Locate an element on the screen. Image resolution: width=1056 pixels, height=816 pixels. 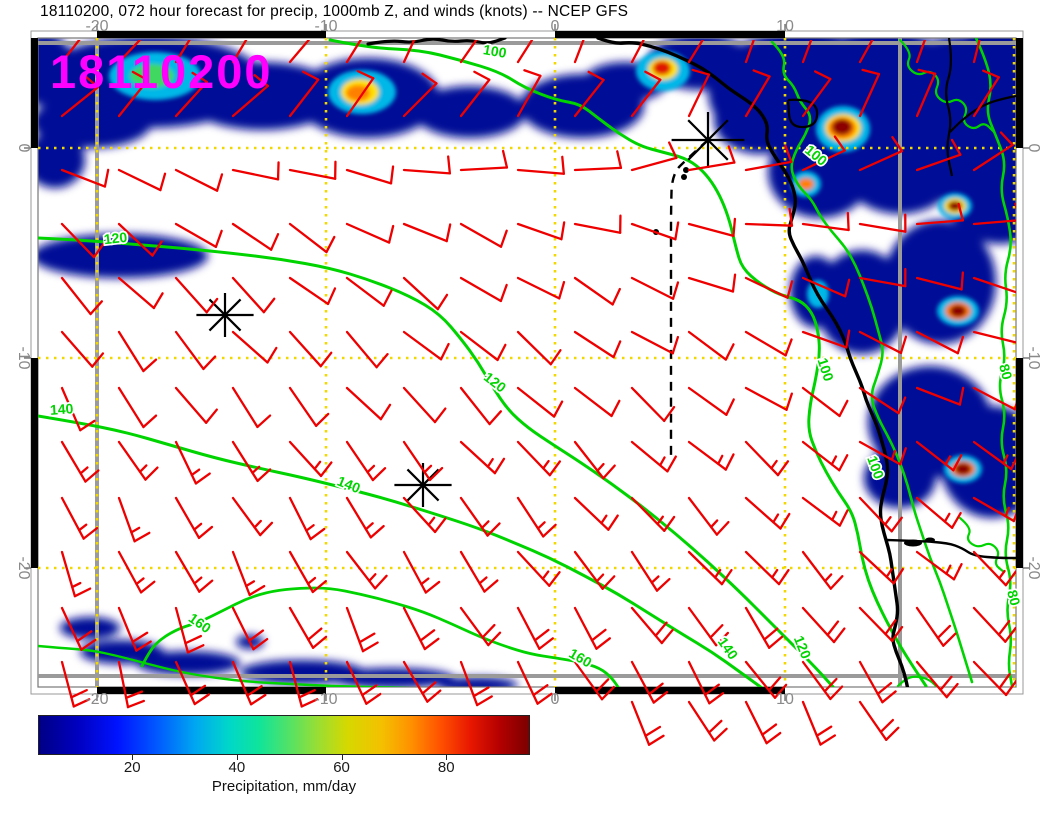
colorbar-tick-label: 60 is located at coordinates (341, 767).